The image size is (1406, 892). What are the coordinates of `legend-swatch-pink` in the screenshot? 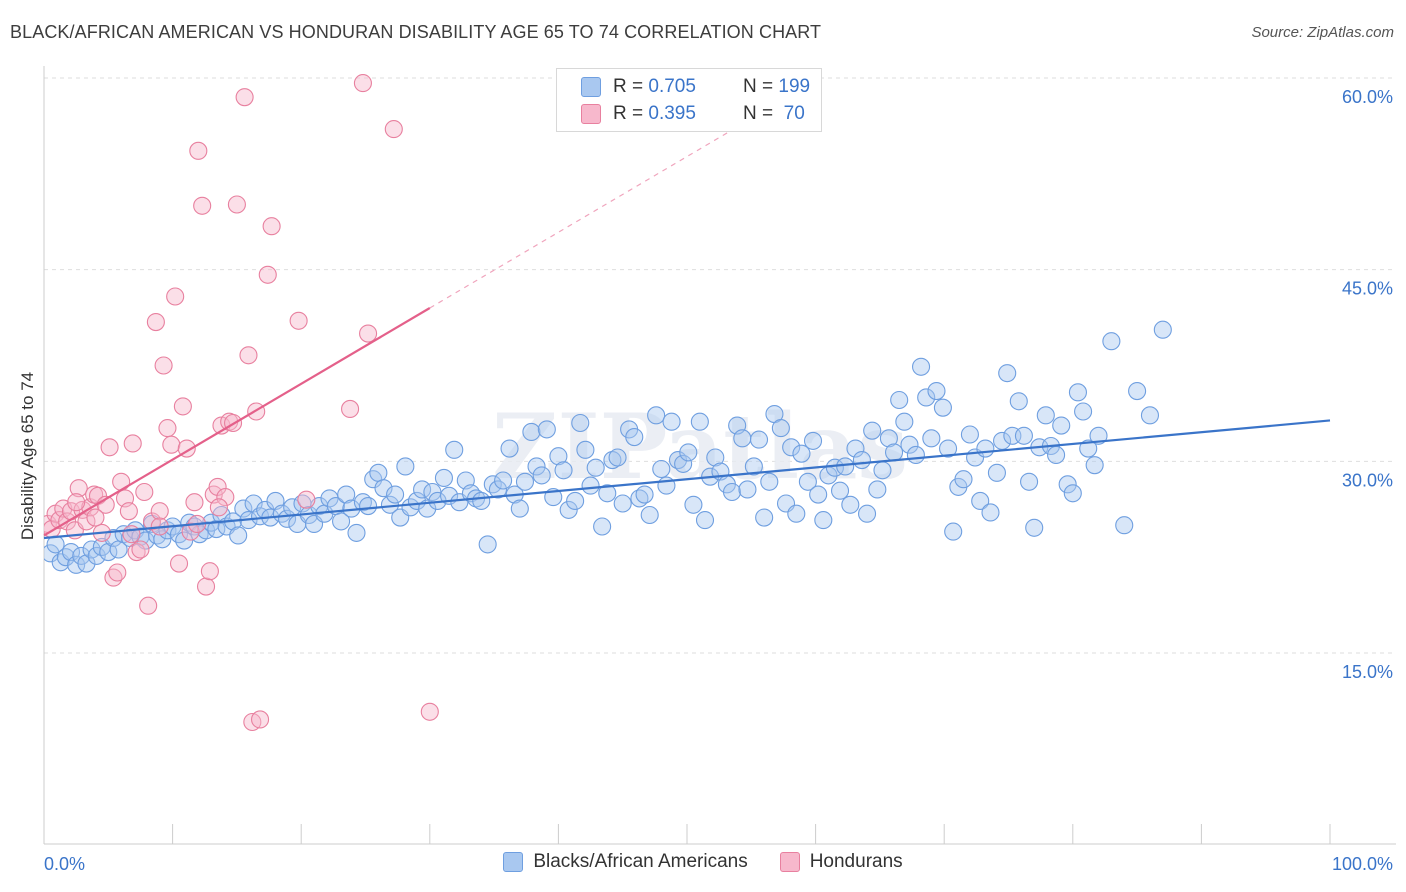 It's located at (591, 114).